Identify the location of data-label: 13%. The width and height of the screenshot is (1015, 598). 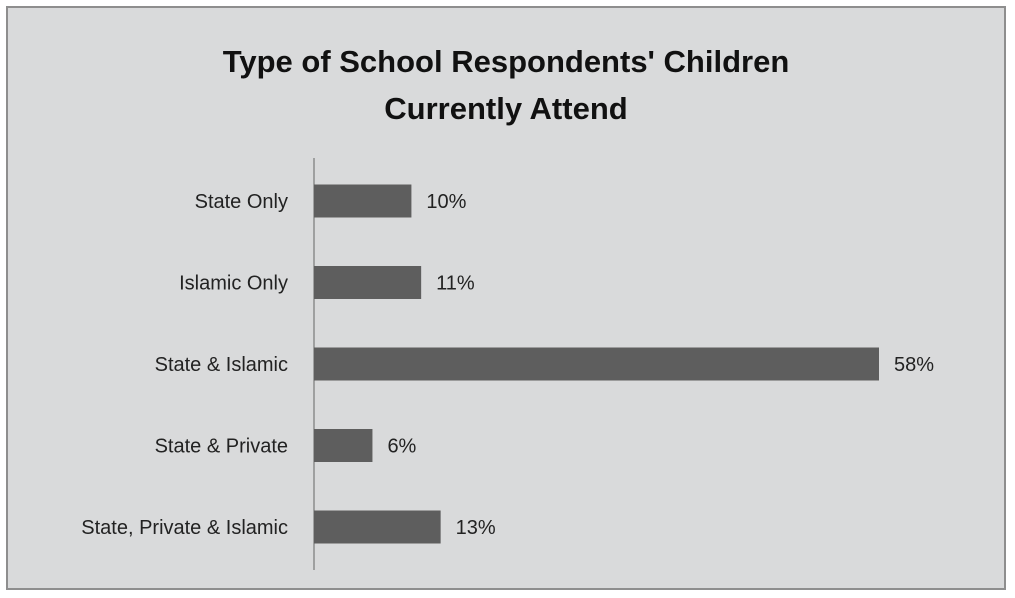
(476, 528).